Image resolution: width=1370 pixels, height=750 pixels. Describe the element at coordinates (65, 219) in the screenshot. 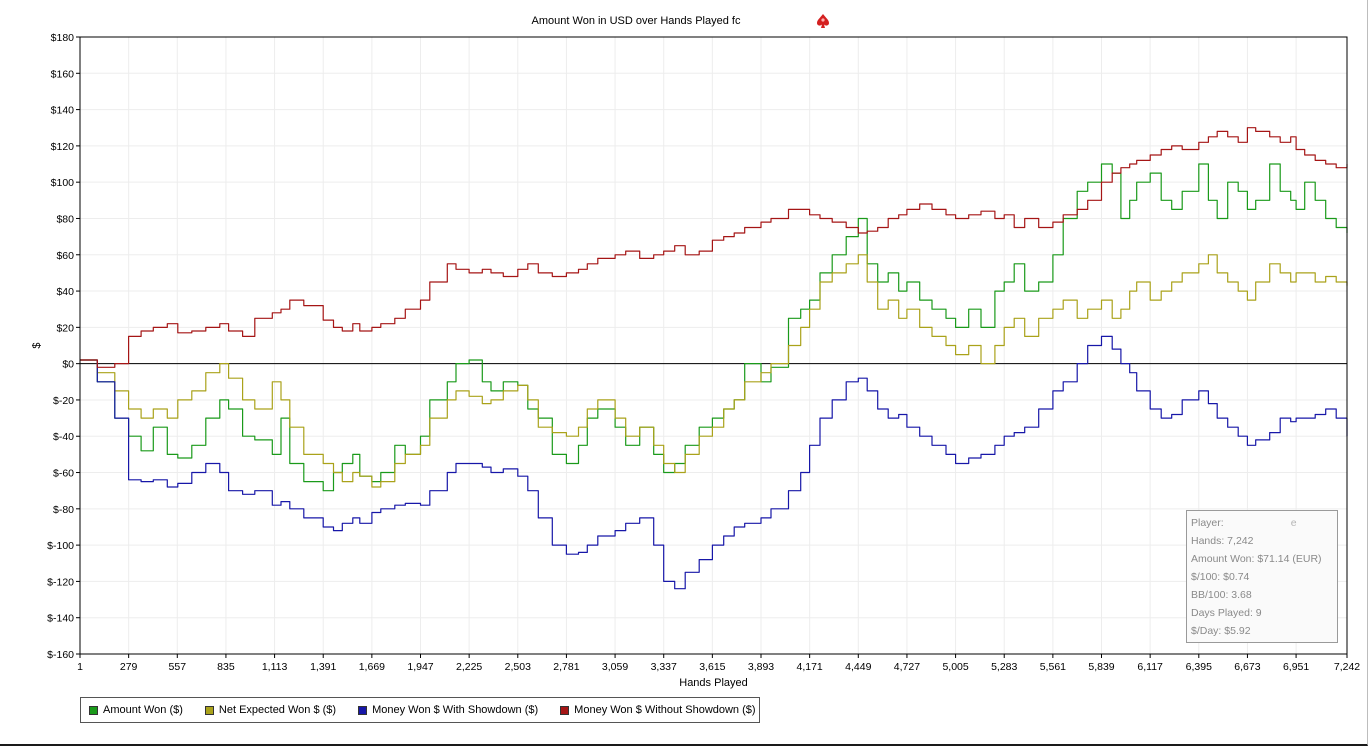

I see `y-tick-label: $80` at that location.